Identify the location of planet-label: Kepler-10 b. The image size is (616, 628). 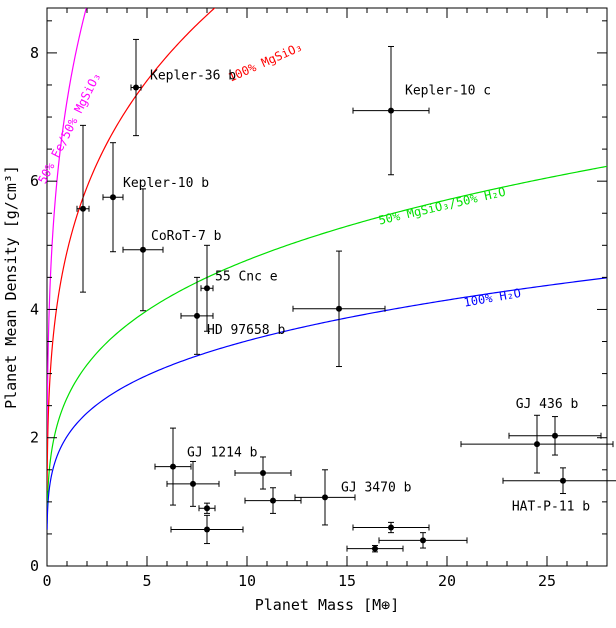
(166, 183).